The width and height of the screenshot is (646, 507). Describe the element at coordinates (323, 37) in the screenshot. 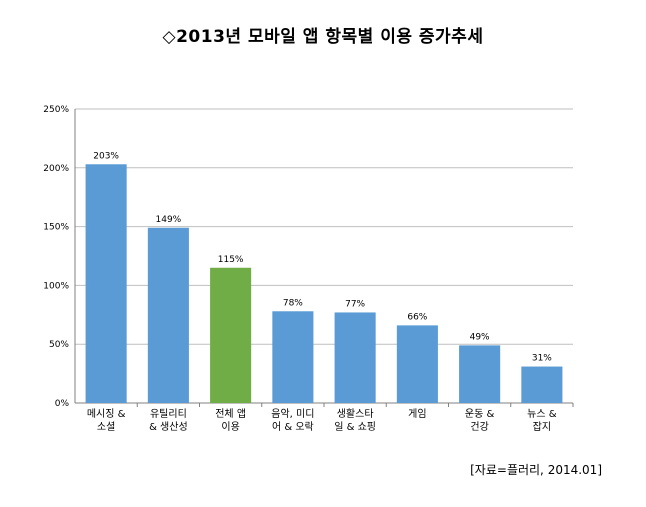

I see `chart-title: ◇2013년 모바일 앱 항목별 이용 증가추세` at that location.